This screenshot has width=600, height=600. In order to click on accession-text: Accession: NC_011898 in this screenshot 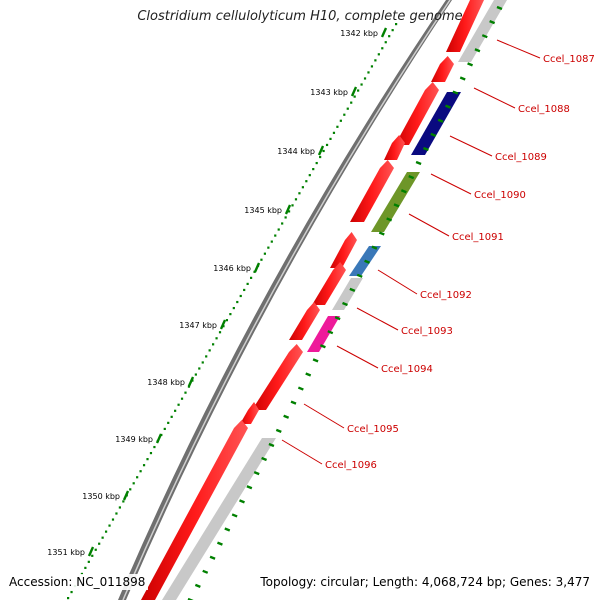, I will do `click(77, 582)`.